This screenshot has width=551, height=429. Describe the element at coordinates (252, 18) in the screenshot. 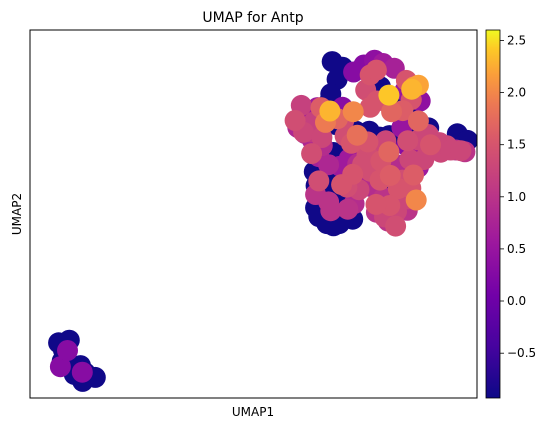

I see `chart-title: UMAP for Antp` at that location.